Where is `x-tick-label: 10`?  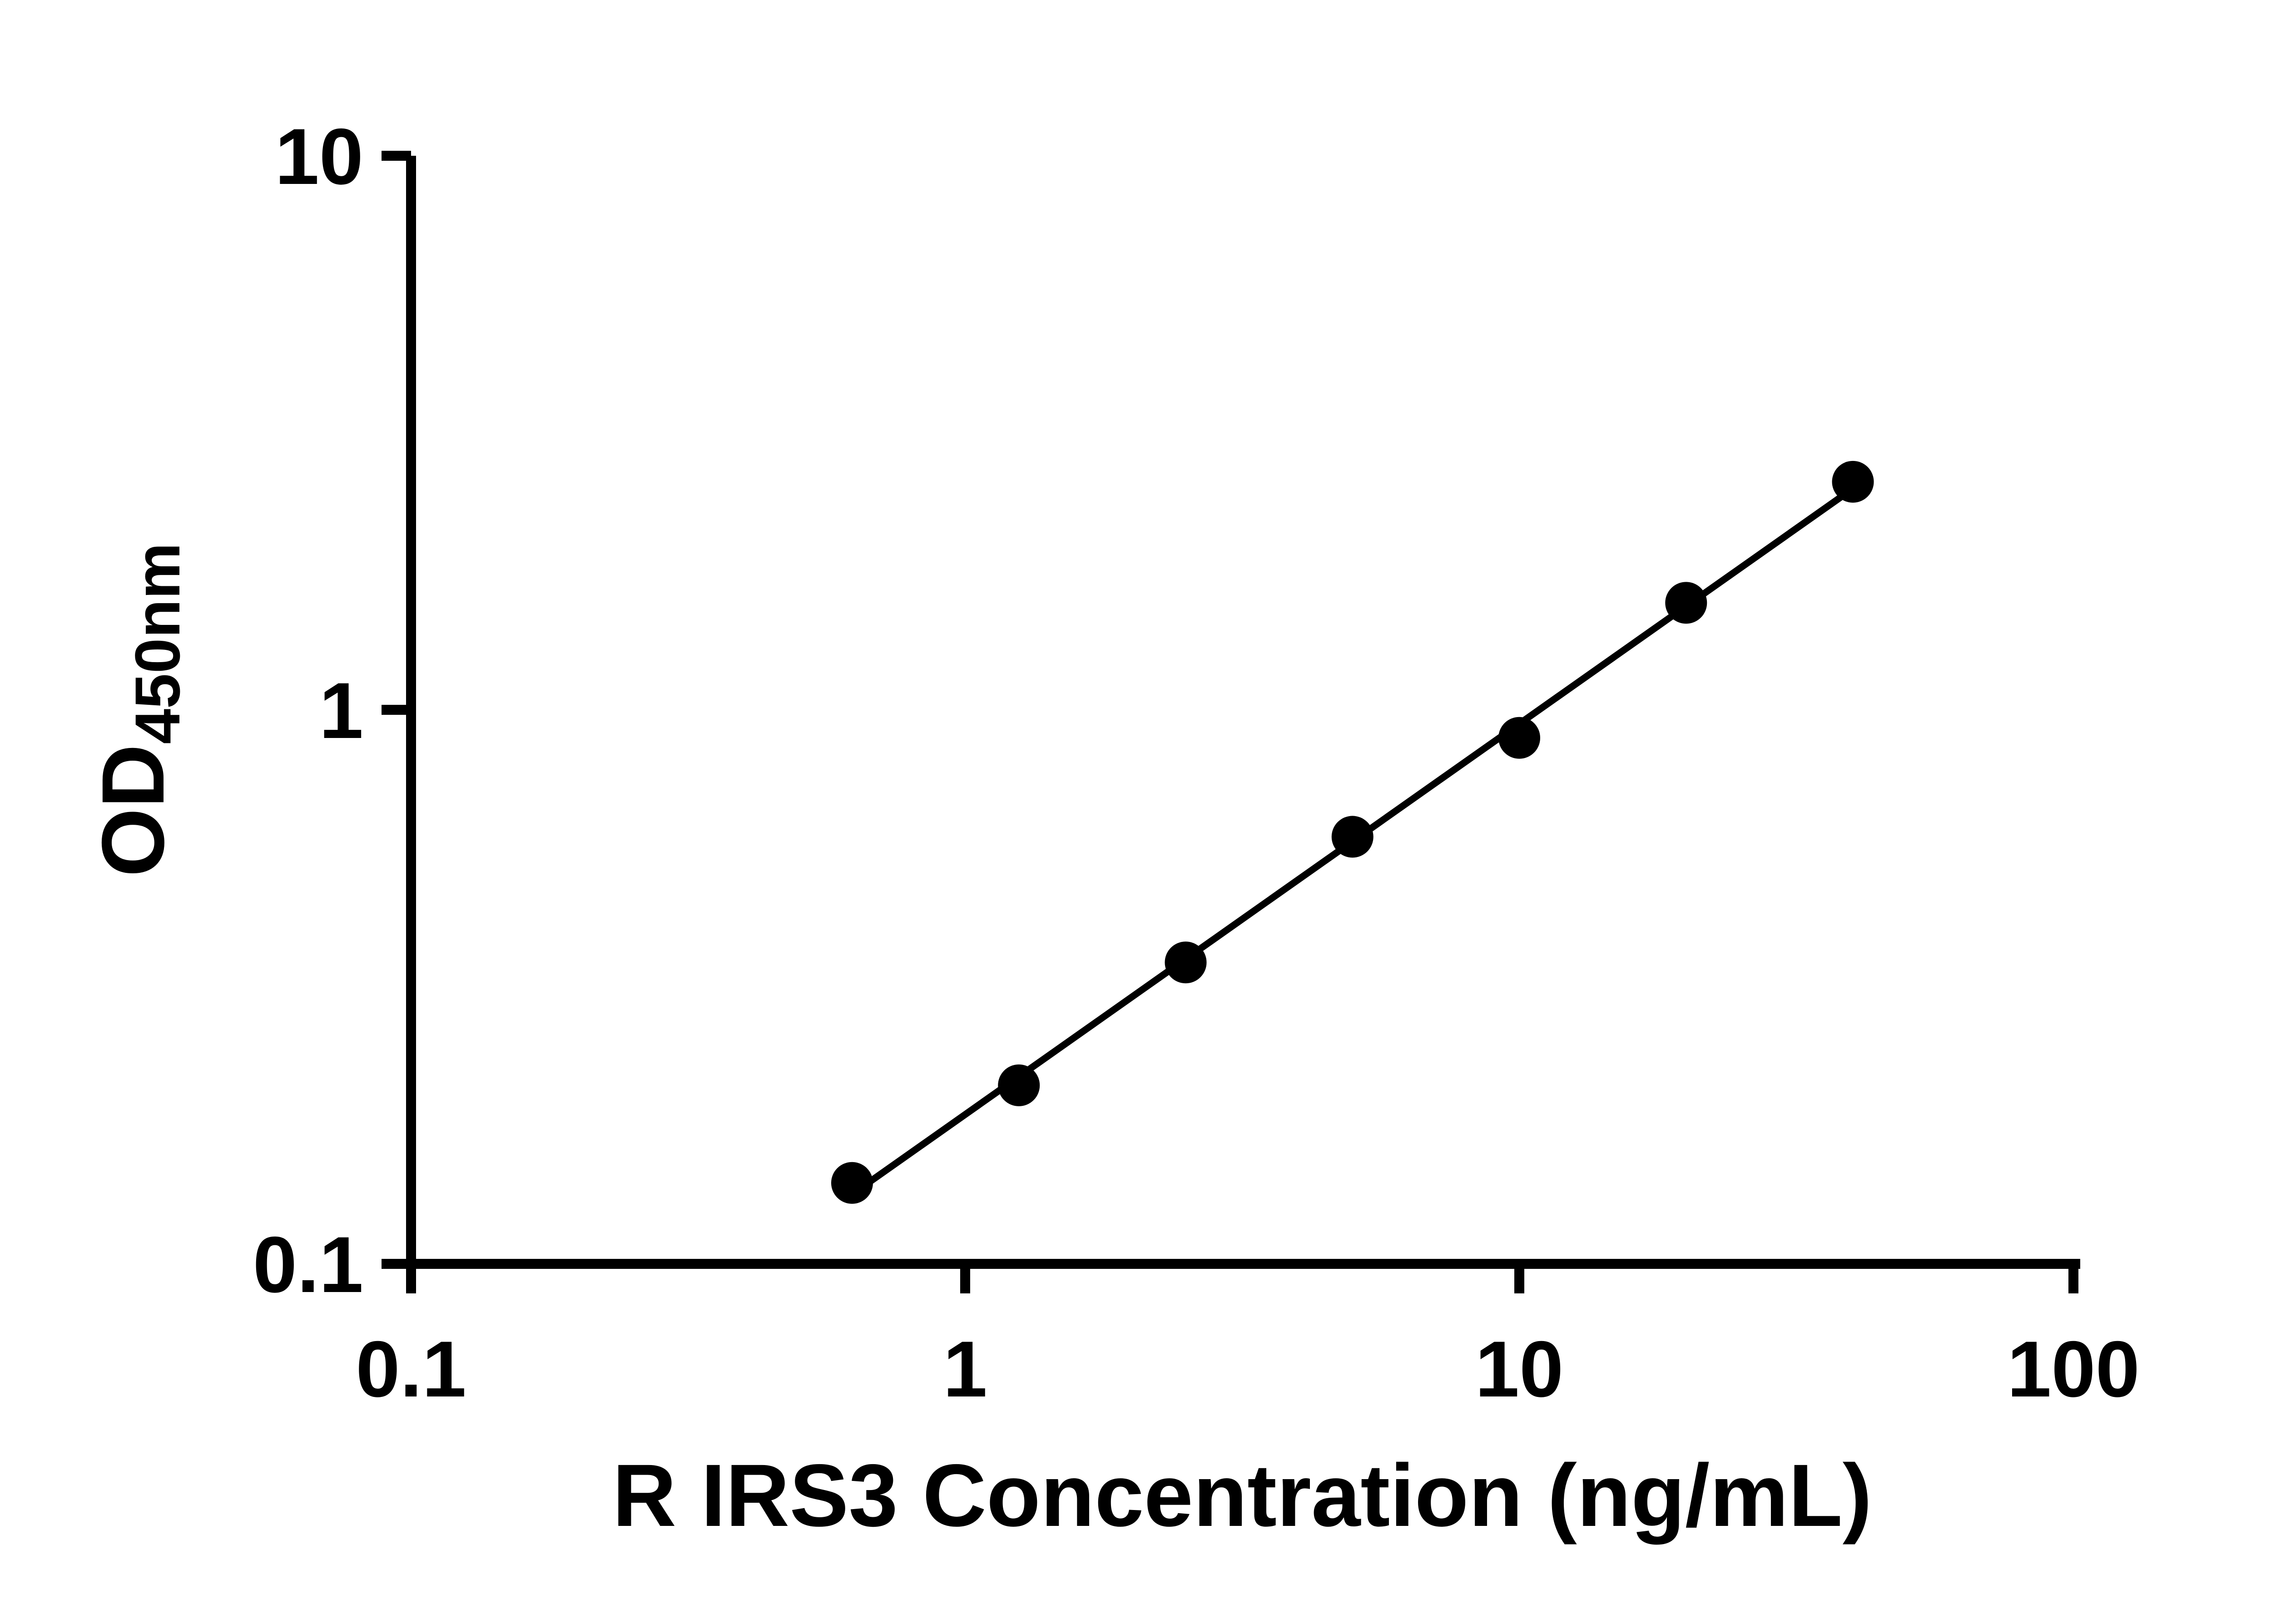
x-tick-label: 10 is located at coordinates (1519, 1369).